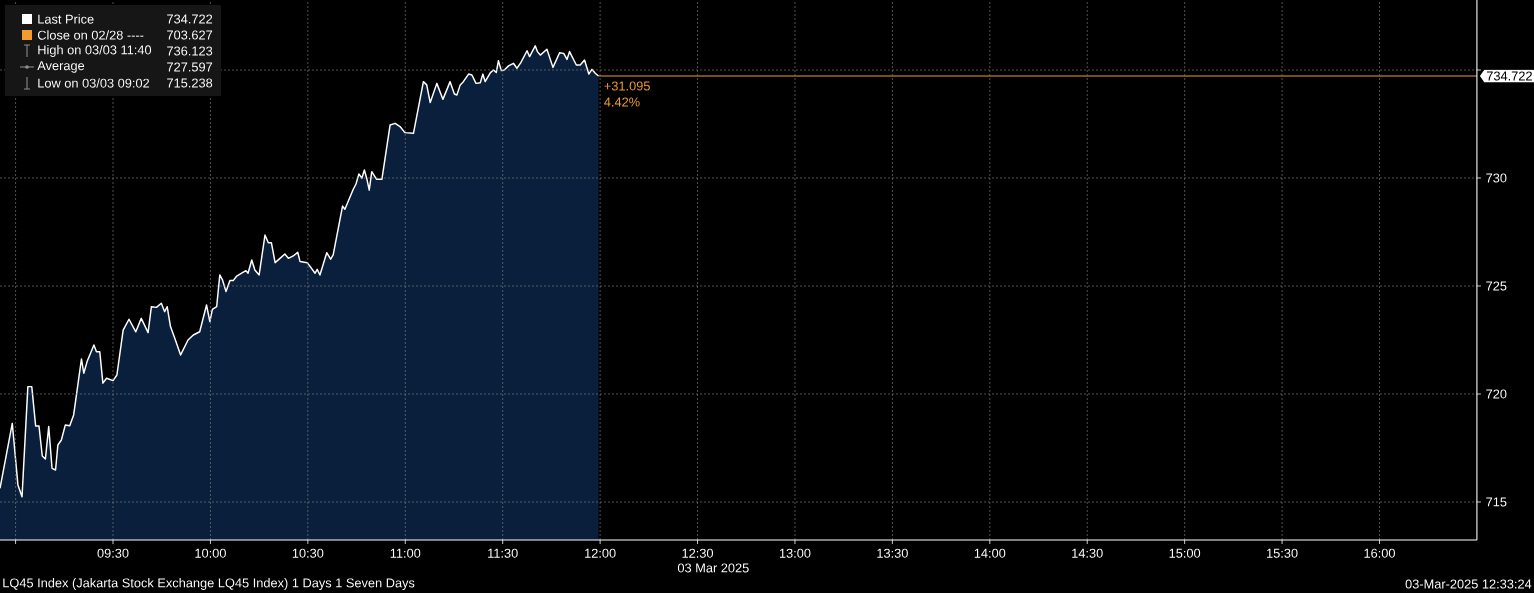  I want to click on annotation: 727.597, so click(190, 67).